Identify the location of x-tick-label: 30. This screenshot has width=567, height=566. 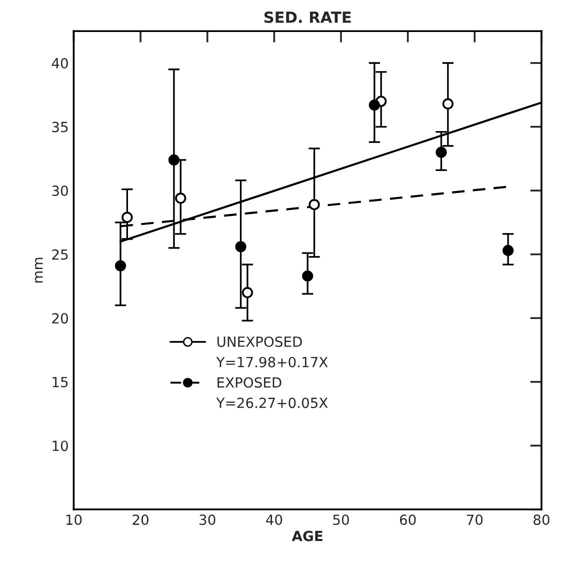
(208, 520).